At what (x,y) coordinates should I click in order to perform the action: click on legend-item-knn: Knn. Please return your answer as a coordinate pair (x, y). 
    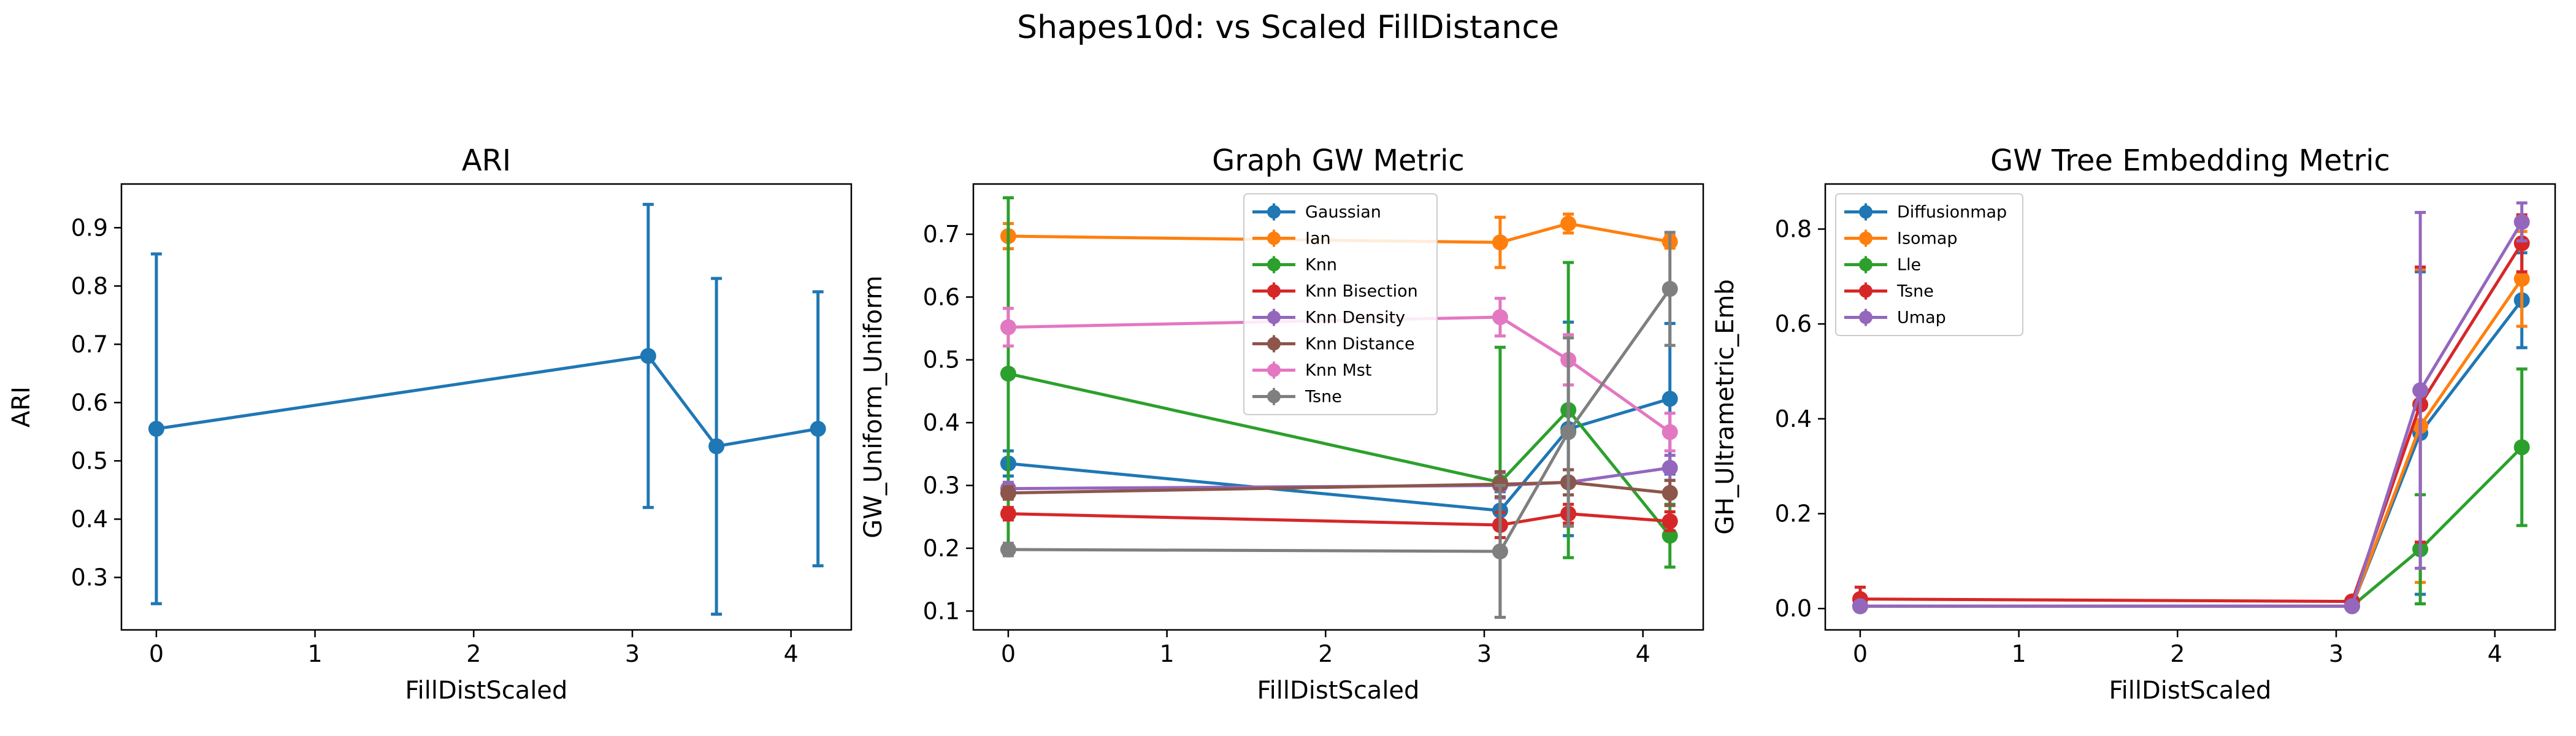
    Looking at the image, I should click on (1294, 265).